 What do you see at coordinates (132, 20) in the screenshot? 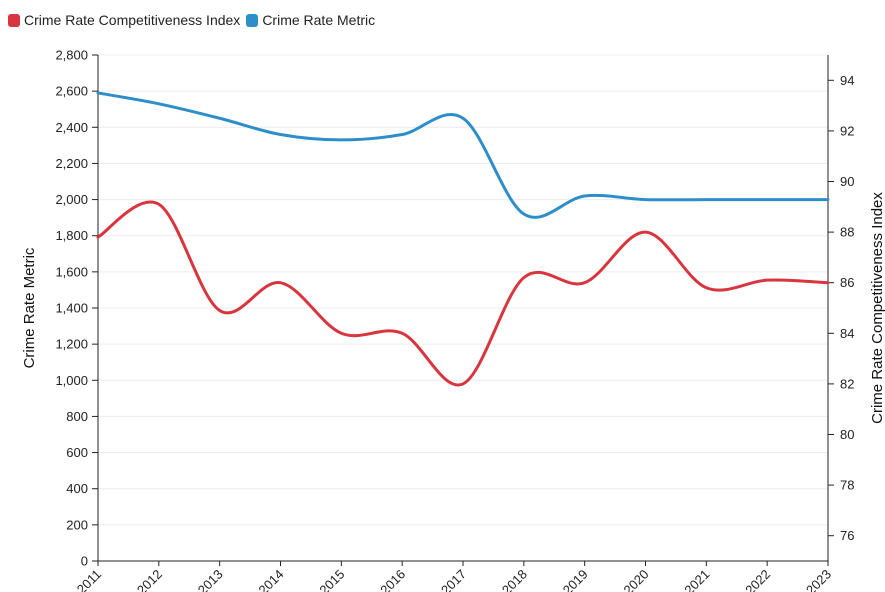
I see `legend-label: Crime Rate Competitiveness Index` at bounding box center [132, 20].